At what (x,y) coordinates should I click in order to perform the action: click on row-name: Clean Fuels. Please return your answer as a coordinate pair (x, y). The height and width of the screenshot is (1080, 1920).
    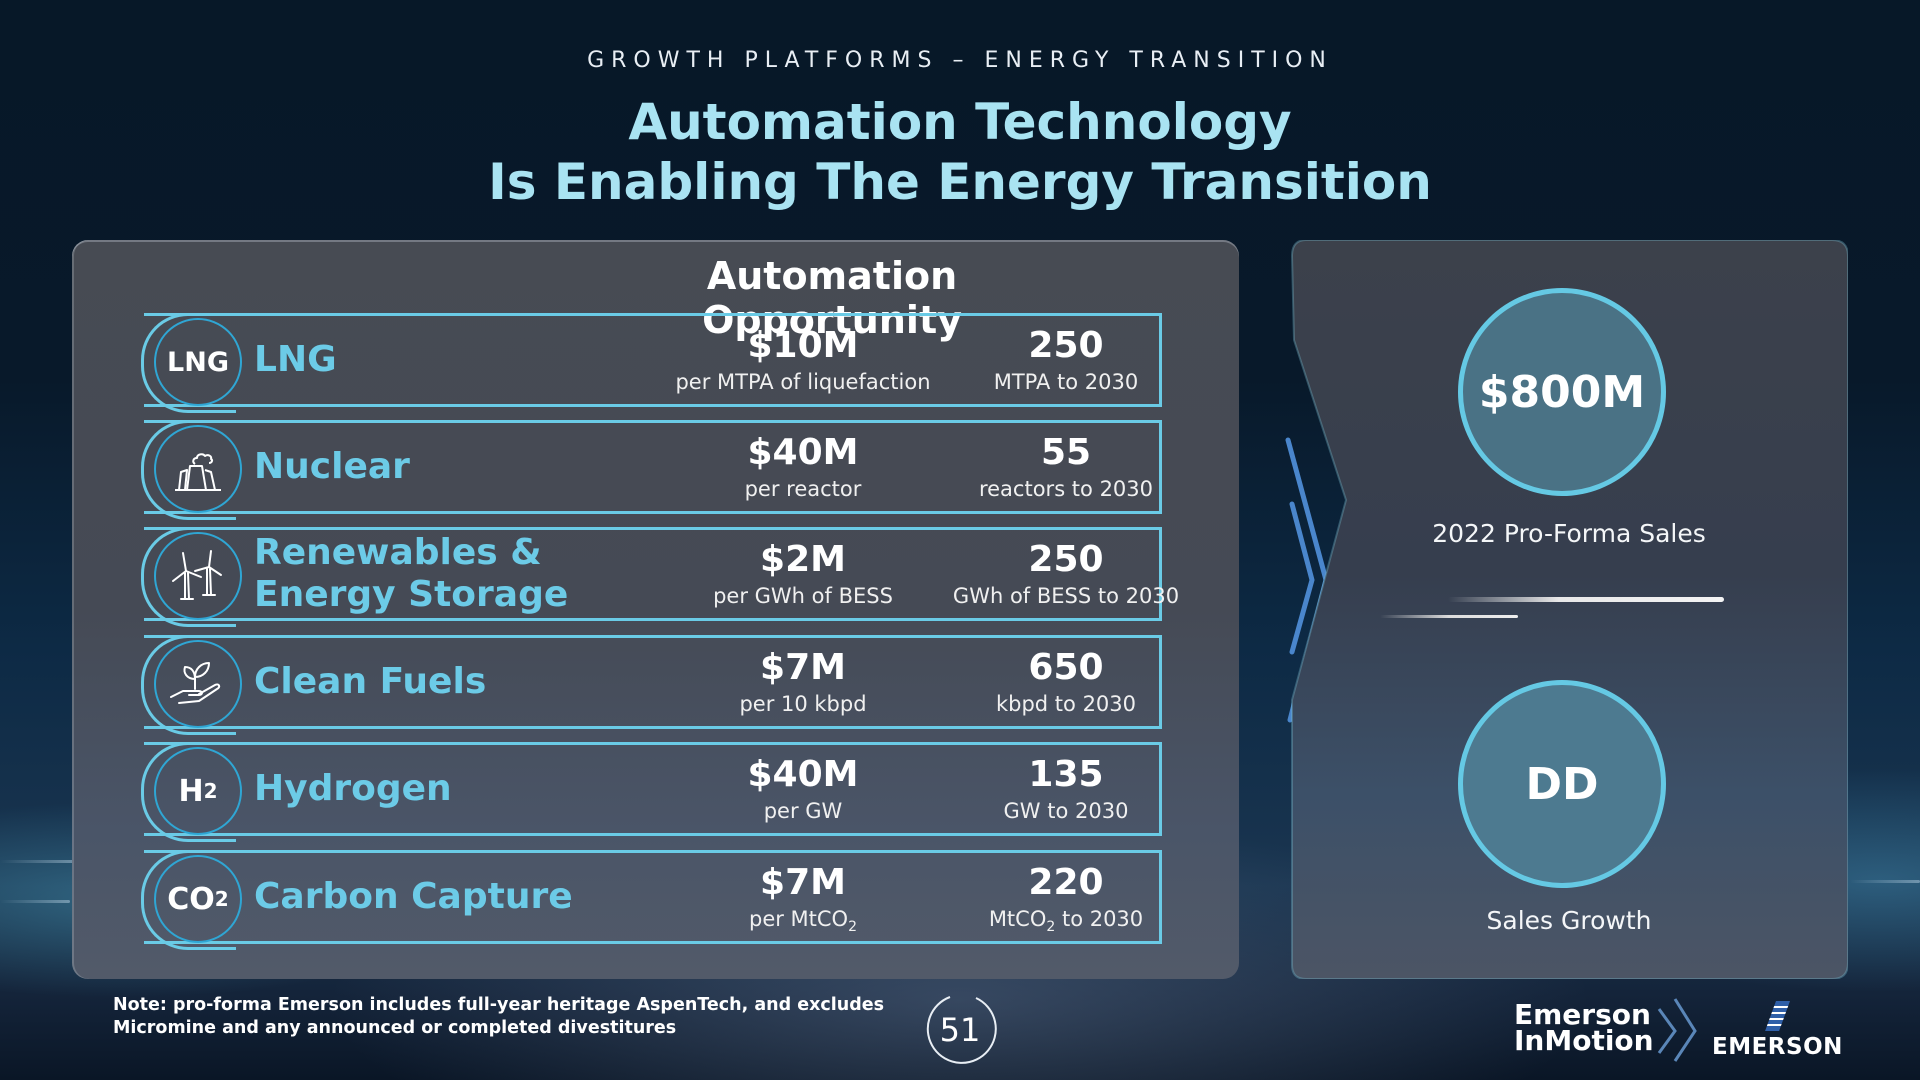
    Looking at the image, I should click on (370, 681).